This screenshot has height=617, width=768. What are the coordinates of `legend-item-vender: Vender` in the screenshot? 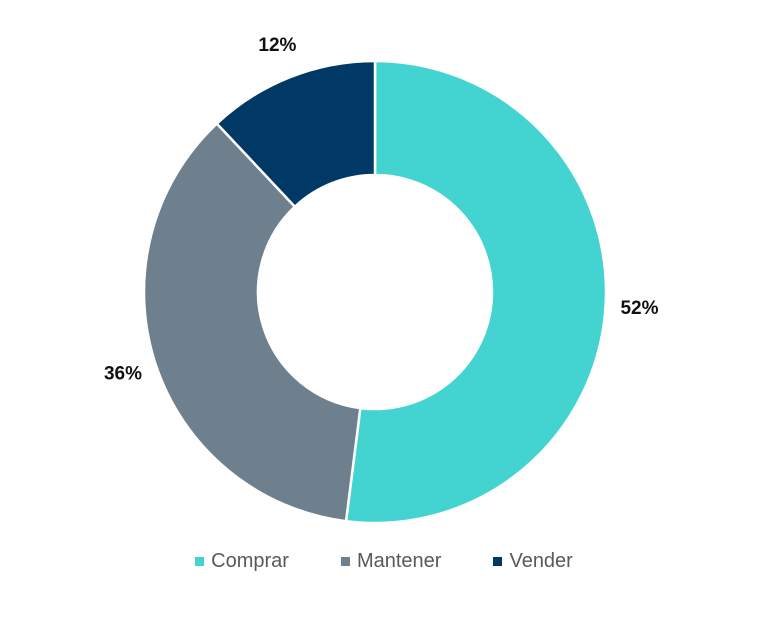 It's located at (533, 561).